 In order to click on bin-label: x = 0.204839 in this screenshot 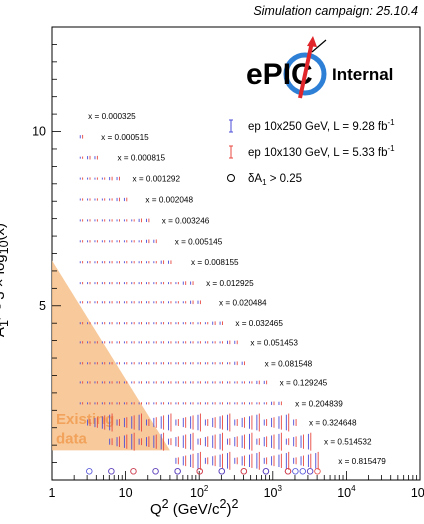, I will do `click(319, 403)`.